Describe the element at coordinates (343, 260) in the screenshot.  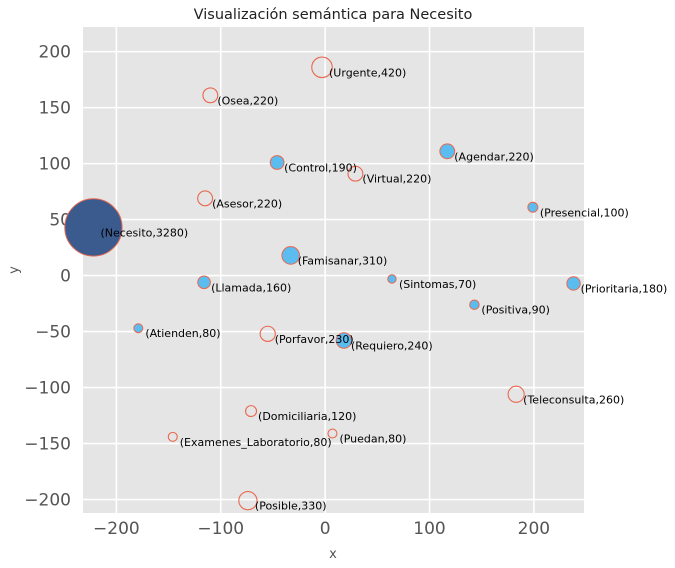
I see `point-label: (Famisanar,310)` at that location.